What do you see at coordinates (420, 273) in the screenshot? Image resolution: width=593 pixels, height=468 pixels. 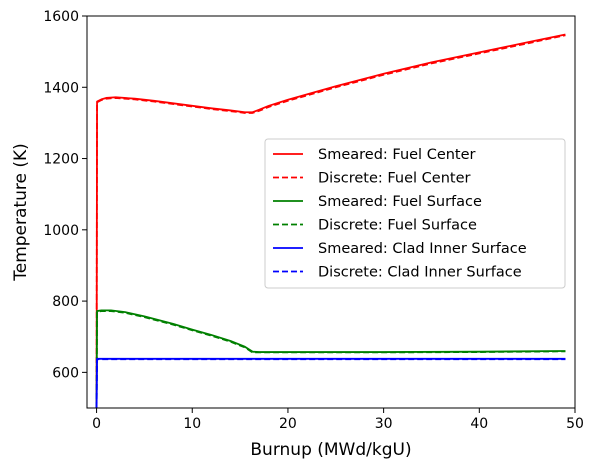 I see `legend-label: Discrete: Clad Inner Surface` at bounding box center [420, 273].